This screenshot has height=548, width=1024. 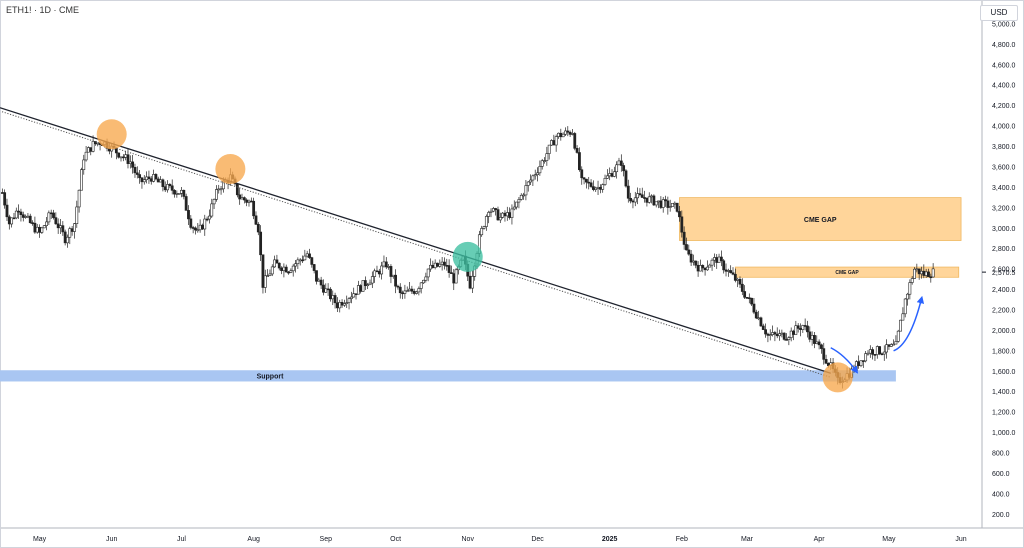 I want to click on y-tick-label: 2,600.0, so click(x=1003, y=270).